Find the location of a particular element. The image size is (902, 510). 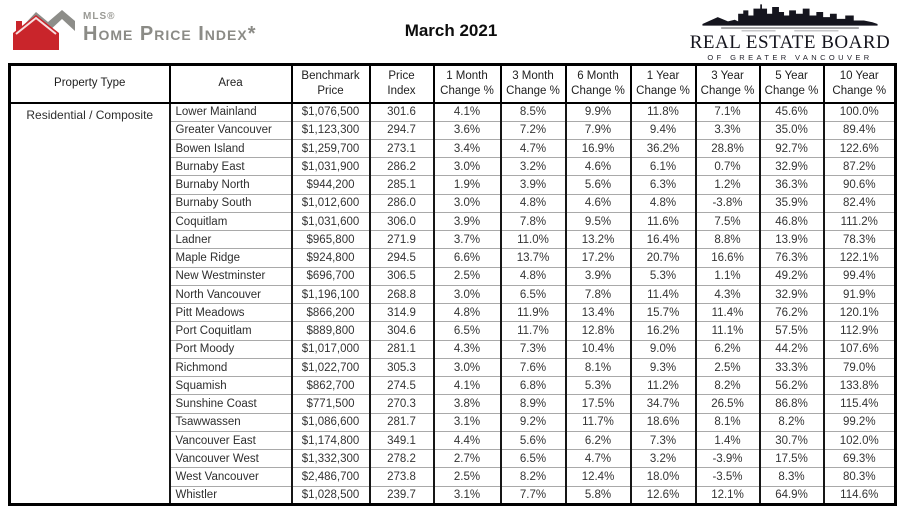

column-header: 5 Year Change % is located at coordinates (791, 83).